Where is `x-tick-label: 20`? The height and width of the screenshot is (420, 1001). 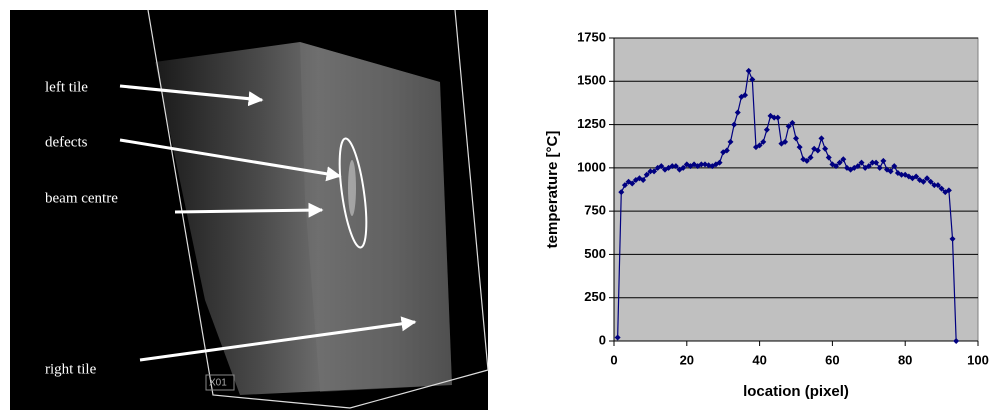
x-tick-label: 20 is located at coordinates (687, 359).